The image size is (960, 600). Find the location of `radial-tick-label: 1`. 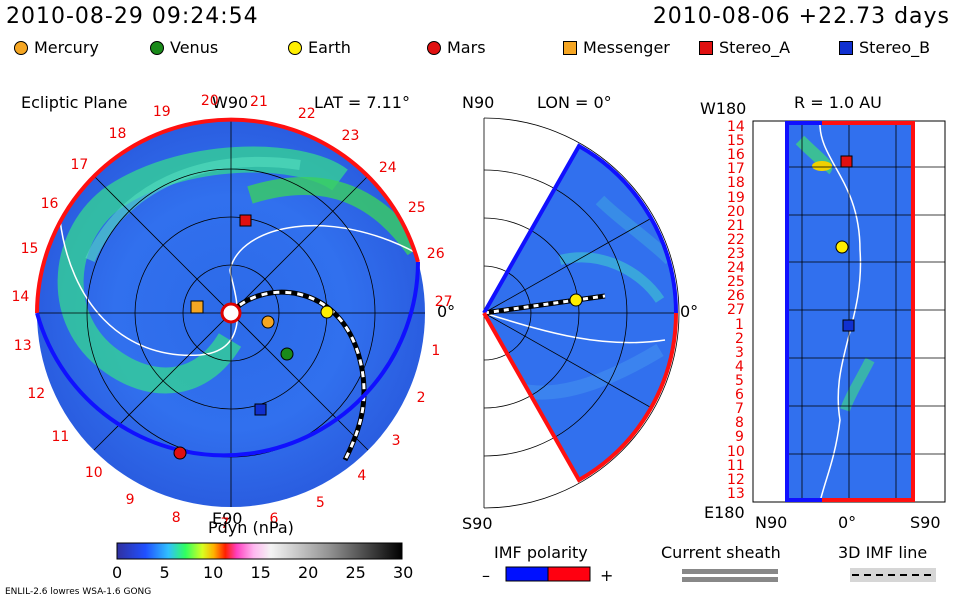

radial-tick-label: 1 is located at coordinates (739, 324).